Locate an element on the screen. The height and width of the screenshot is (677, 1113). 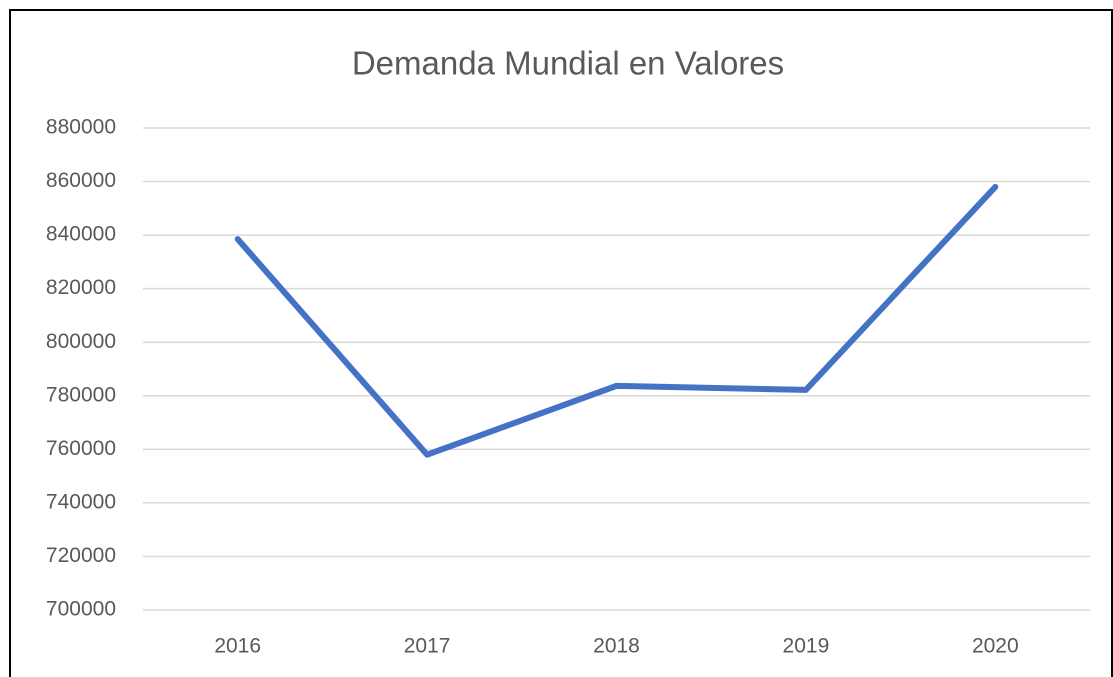
chart-title: Demanda Mundial en Valores is located at coordinates (568, 63).